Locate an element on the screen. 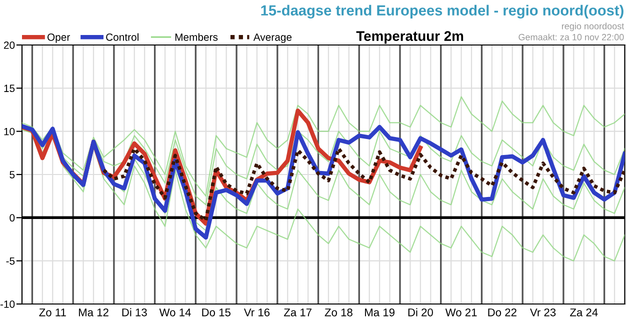  x-tick-label: Vr 23 is located at coordinates (543, 312).